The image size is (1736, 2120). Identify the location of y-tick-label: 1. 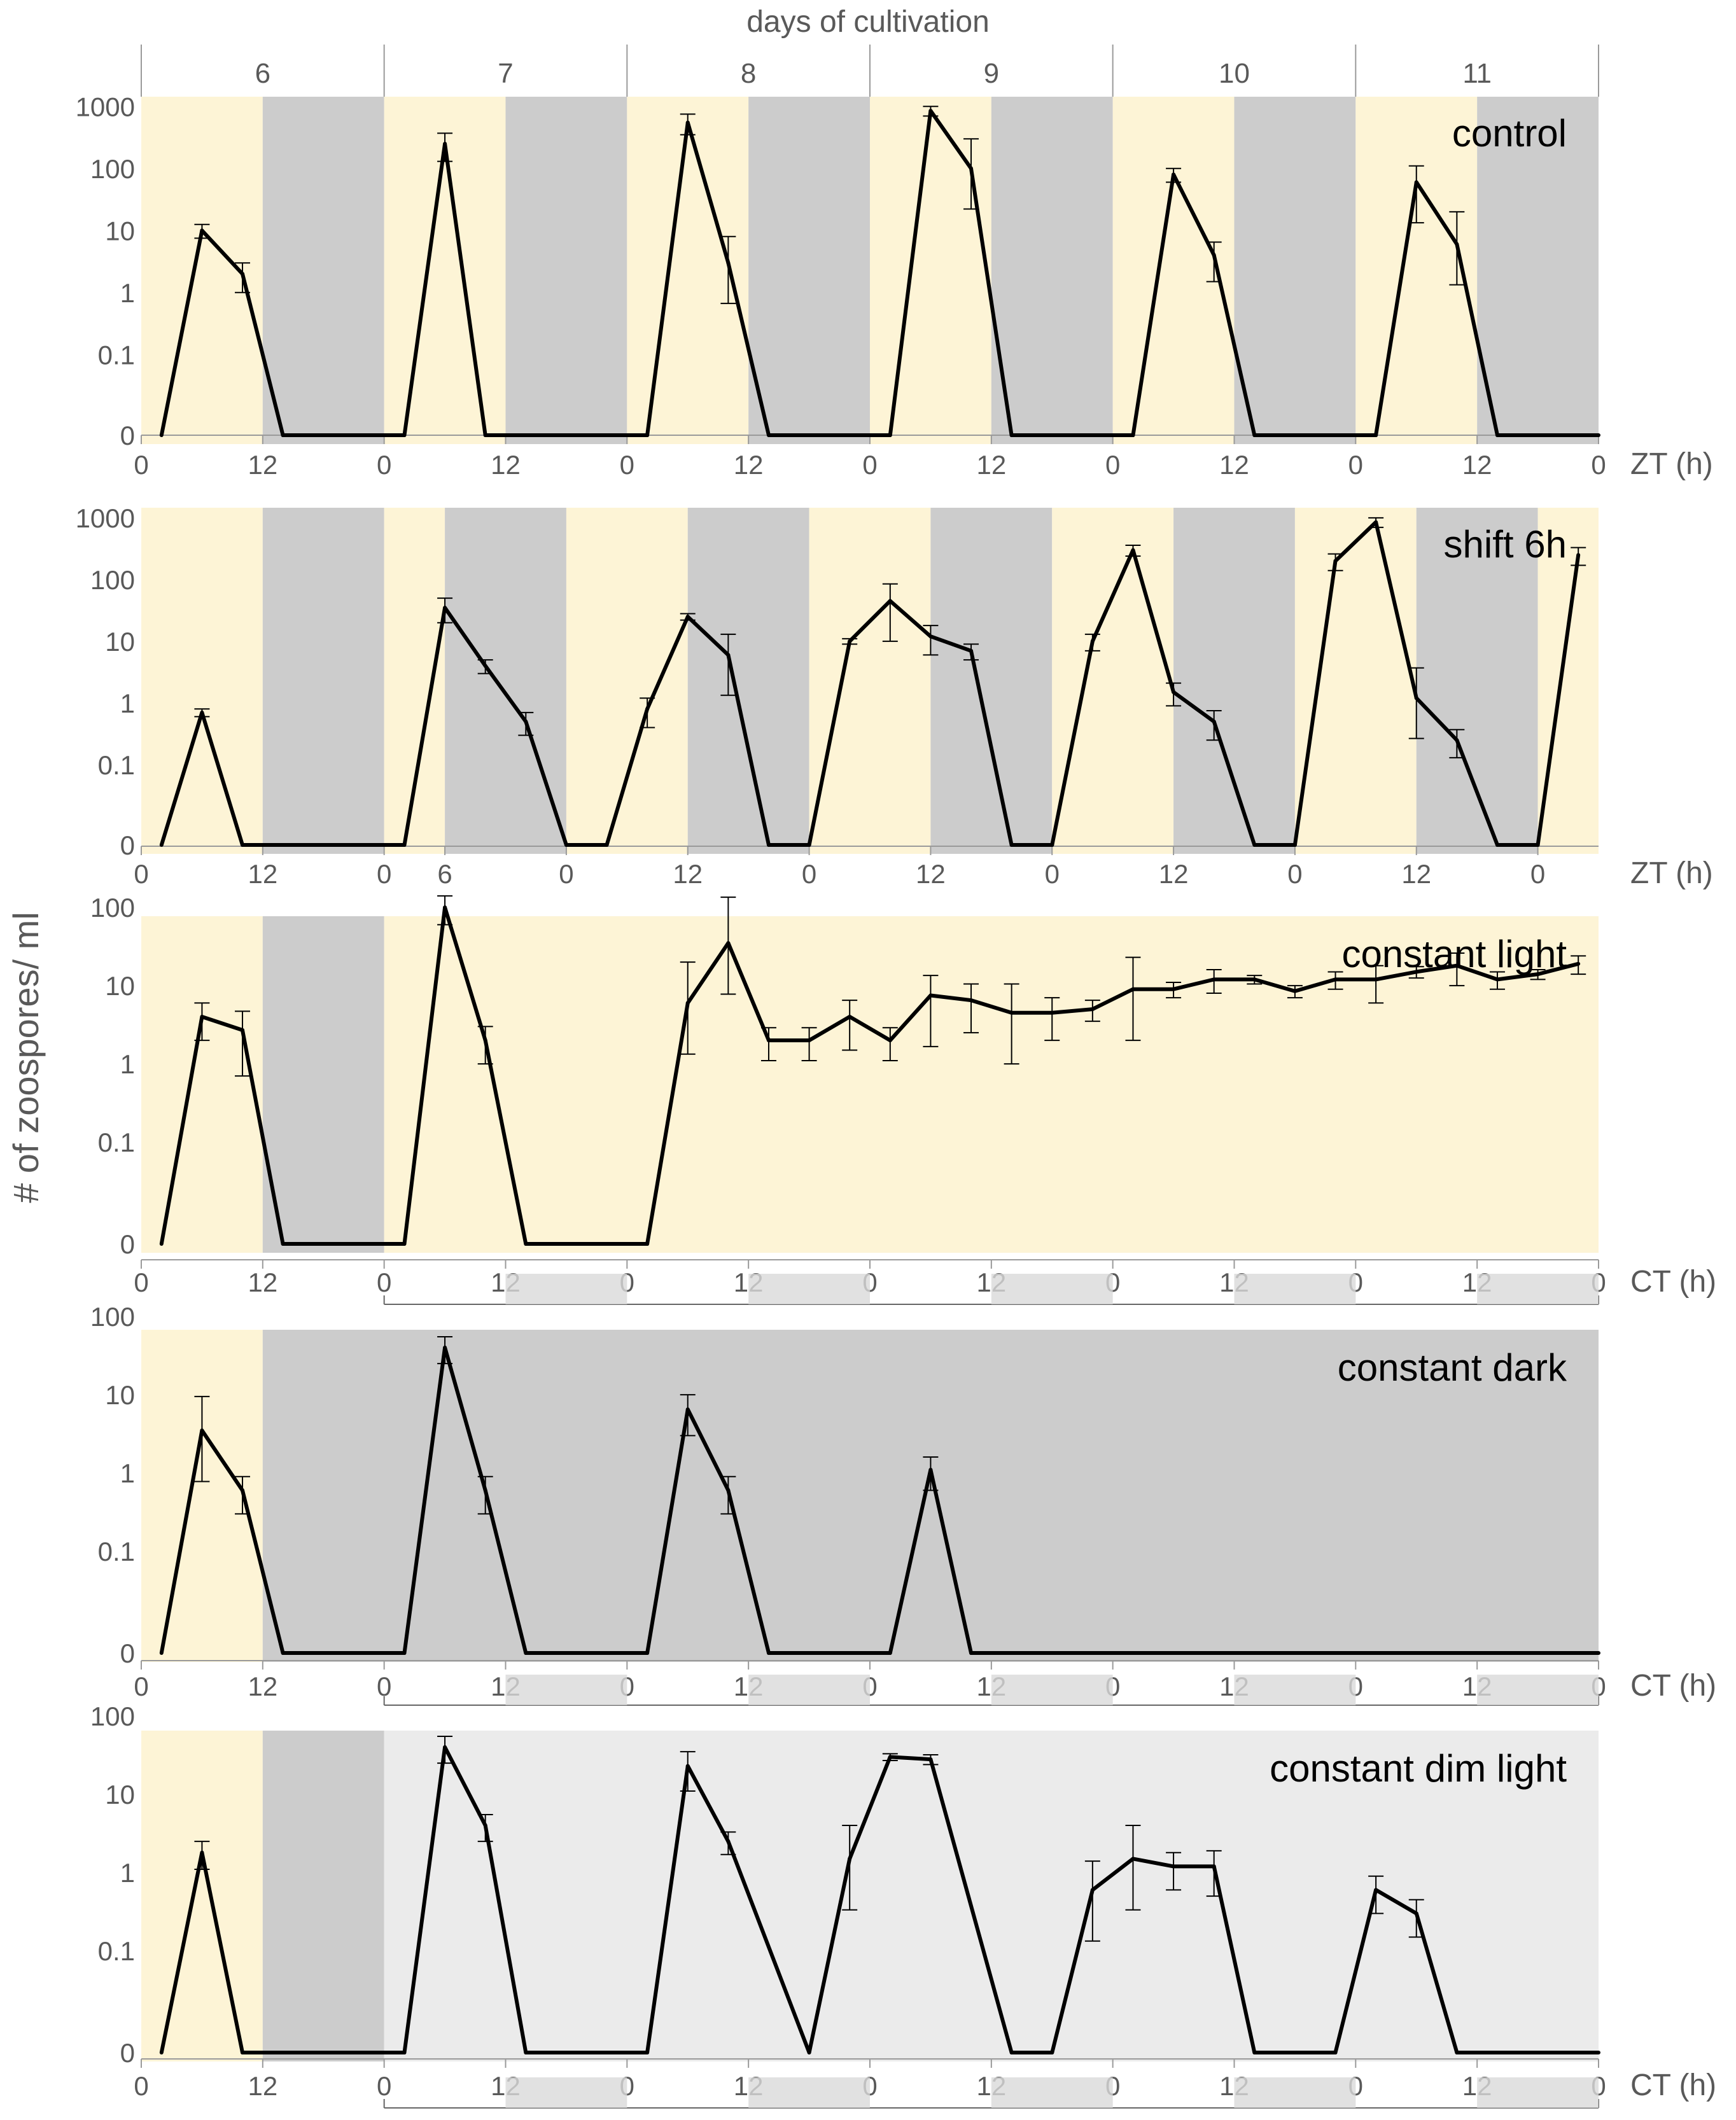
(127, 703).